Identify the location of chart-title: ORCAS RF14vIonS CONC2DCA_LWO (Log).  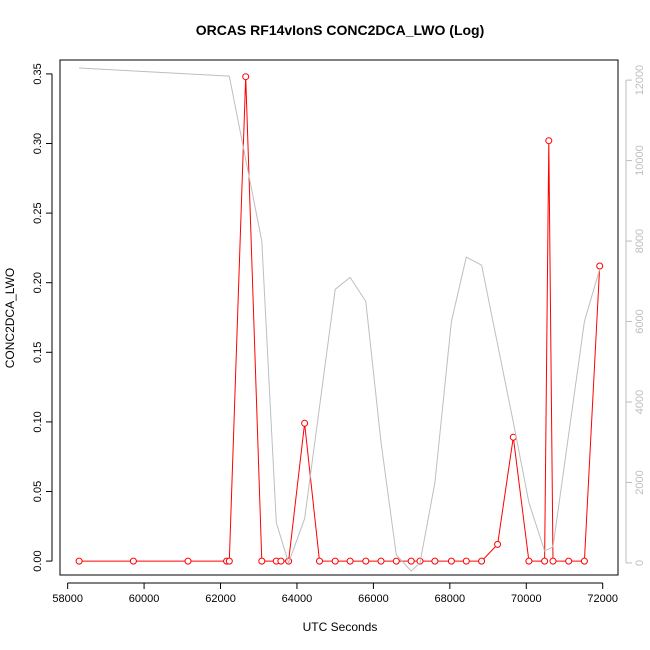
(340, 30).